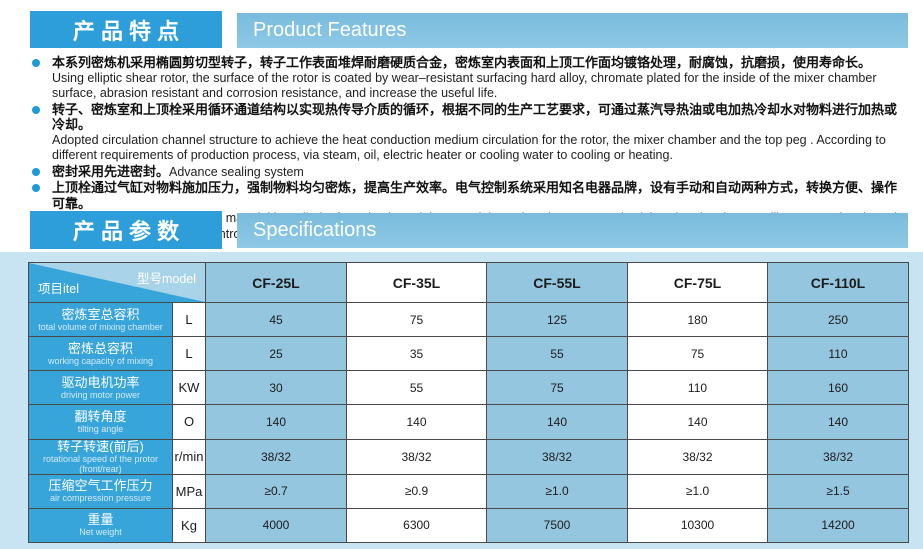  I want to click on spec-row: 驱动电机功率 driving motor power KW 30 55 75 110 160, so click(468, 388).